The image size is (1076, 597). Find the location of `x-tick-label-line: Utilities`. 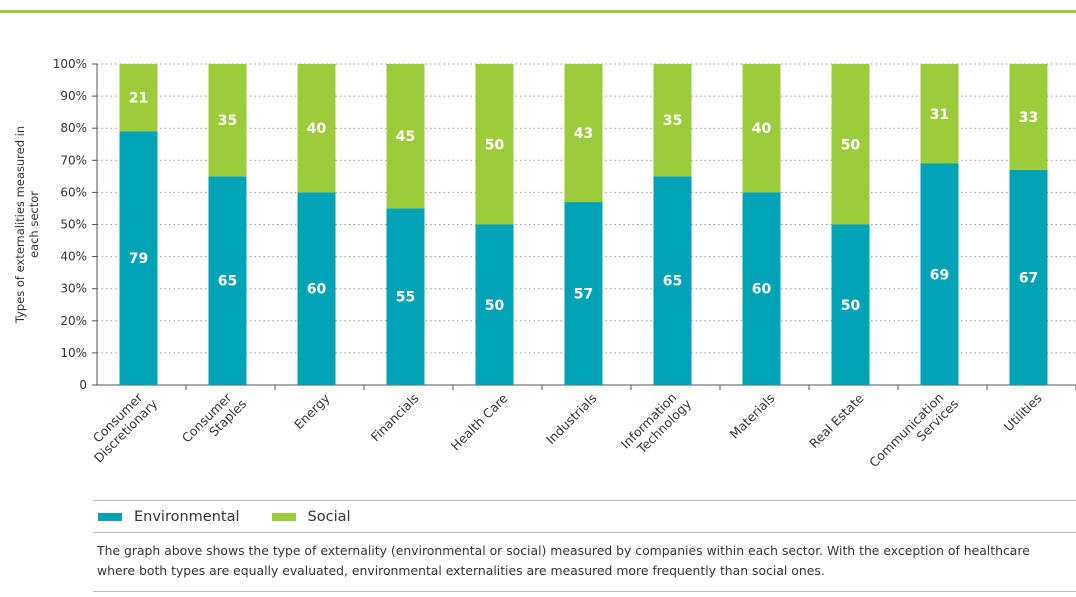

x-tick-label-line: Utilities is located at coordinates (1023, 413).